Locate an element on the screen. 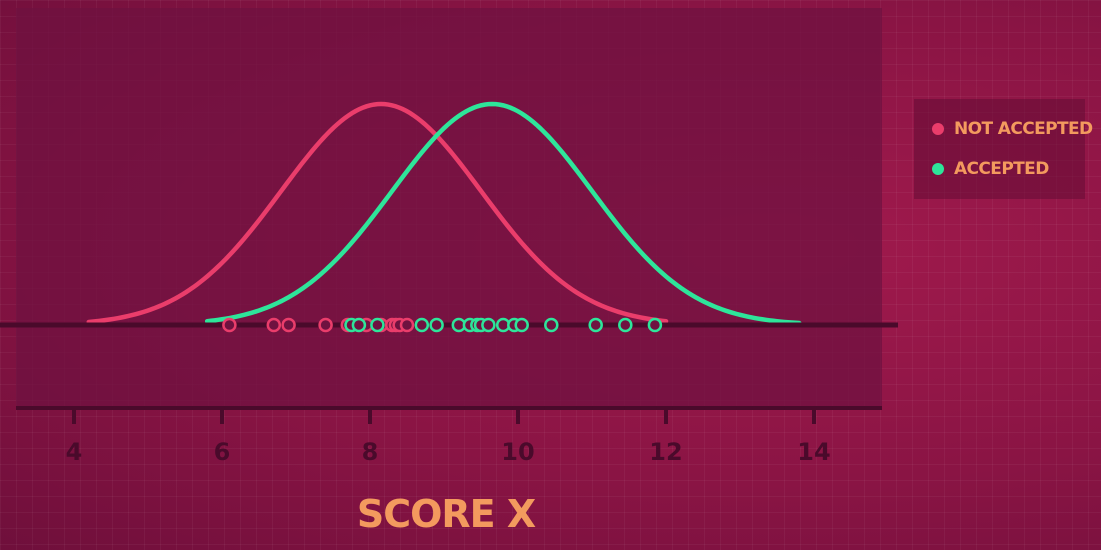 This screenshot has width=1101, height=550. legend-item-not-accepted: NOT ACCEPTED is located at coordinates (1012, 129).